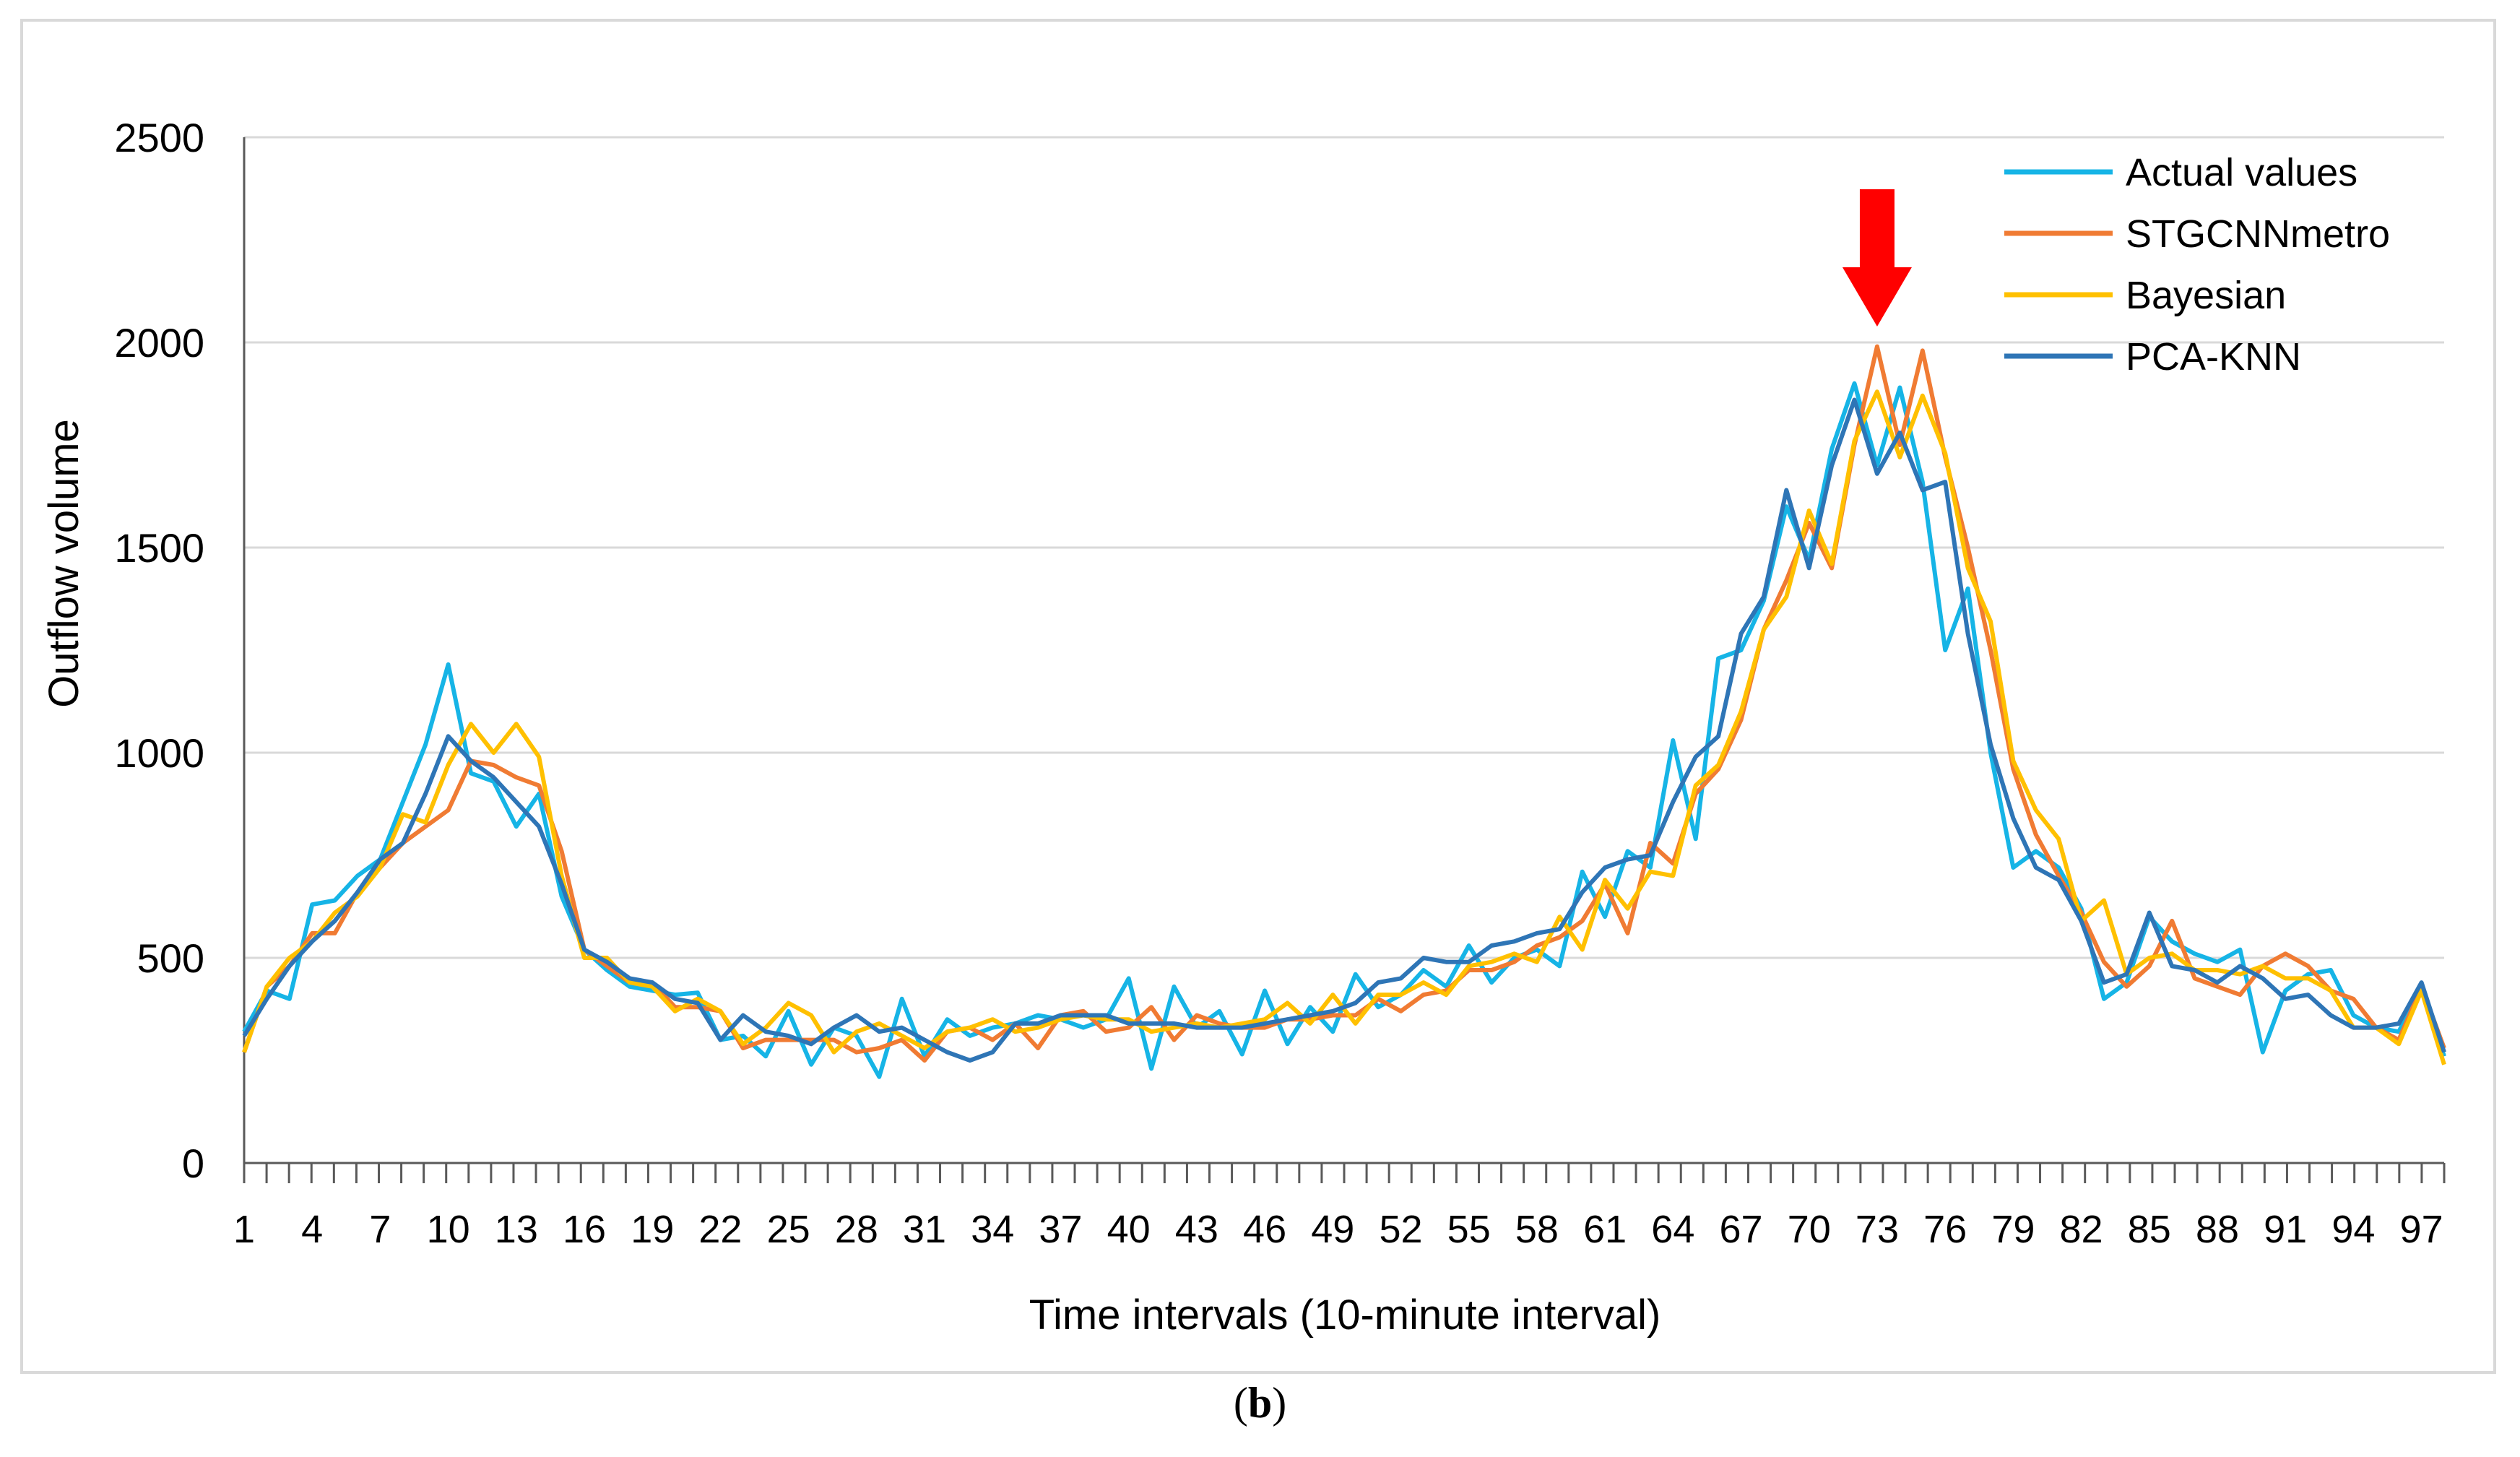 The image size is (2520, 1457). What do you see at coordinates (584, 1229) in the screenshot?
I see `x-tick-label-16: 16` at bounding box center [584, 1229].